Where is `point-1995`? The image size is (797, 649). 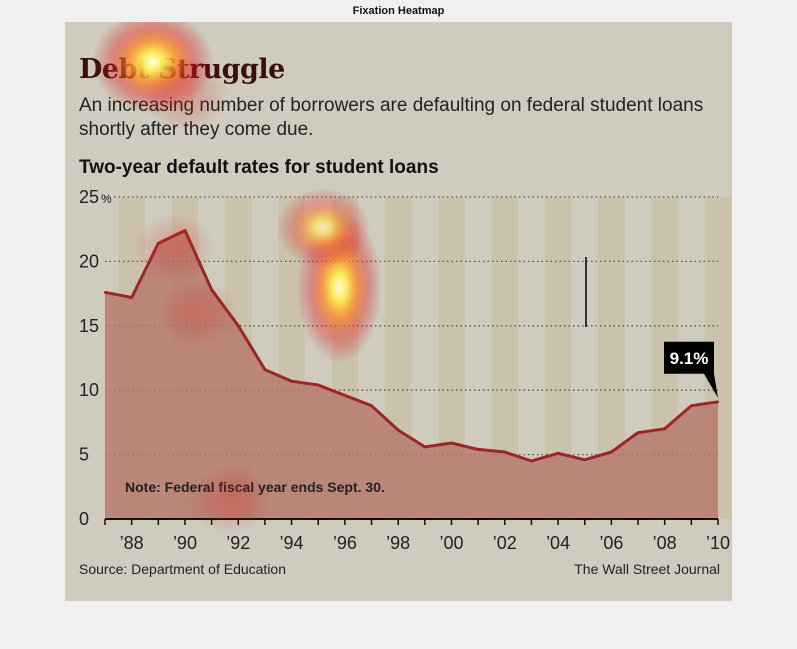 point-1995 is located at coordinates (318, 385).